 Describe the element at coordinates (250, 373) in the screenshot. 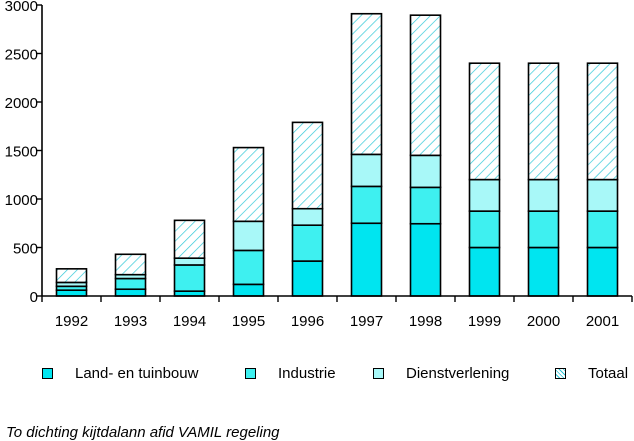

I see `legend-swatch-industrie` at that location.